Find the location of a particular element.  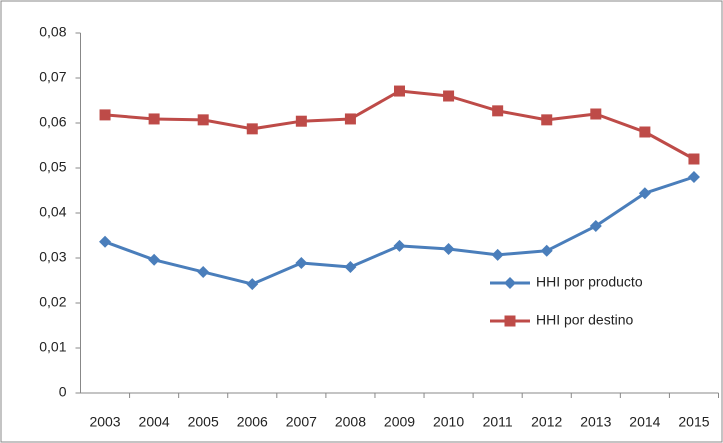

y-tick-label: 0,06 is located at coordinates (52, 122).